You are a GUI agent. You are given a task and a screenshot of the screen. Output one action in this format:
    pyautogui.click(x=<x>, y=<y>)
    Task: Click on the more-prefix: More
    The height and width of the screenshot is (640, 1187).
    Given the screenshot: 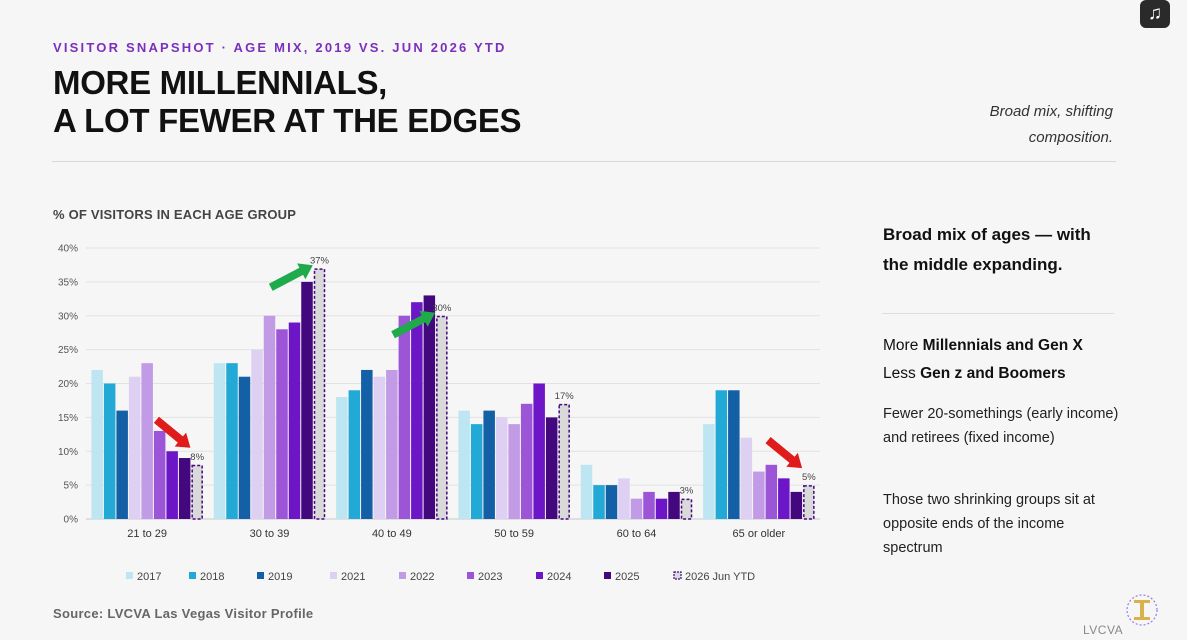 What is the action you would take?
    pyautogui.click(x=903, y=345)
    